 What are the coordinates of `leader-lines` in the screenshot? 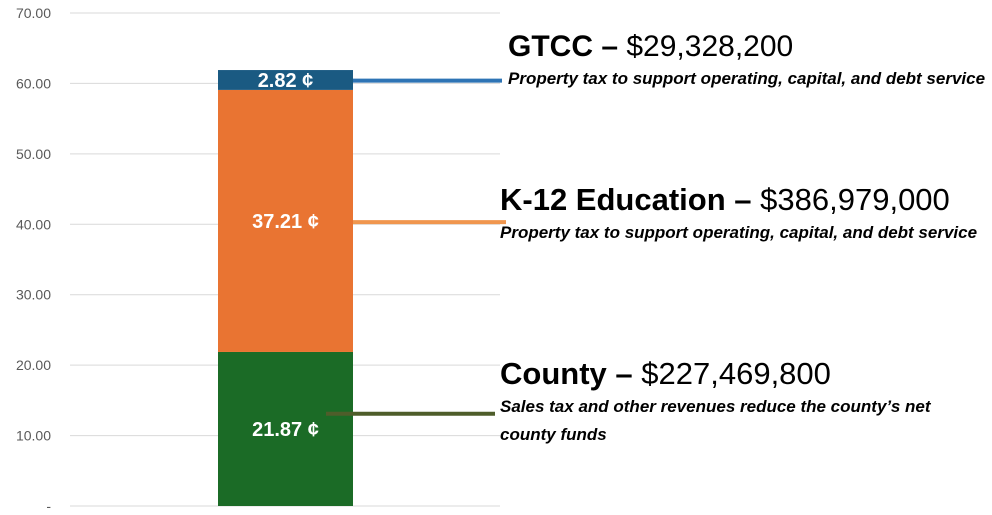 It's located at (416, 247).